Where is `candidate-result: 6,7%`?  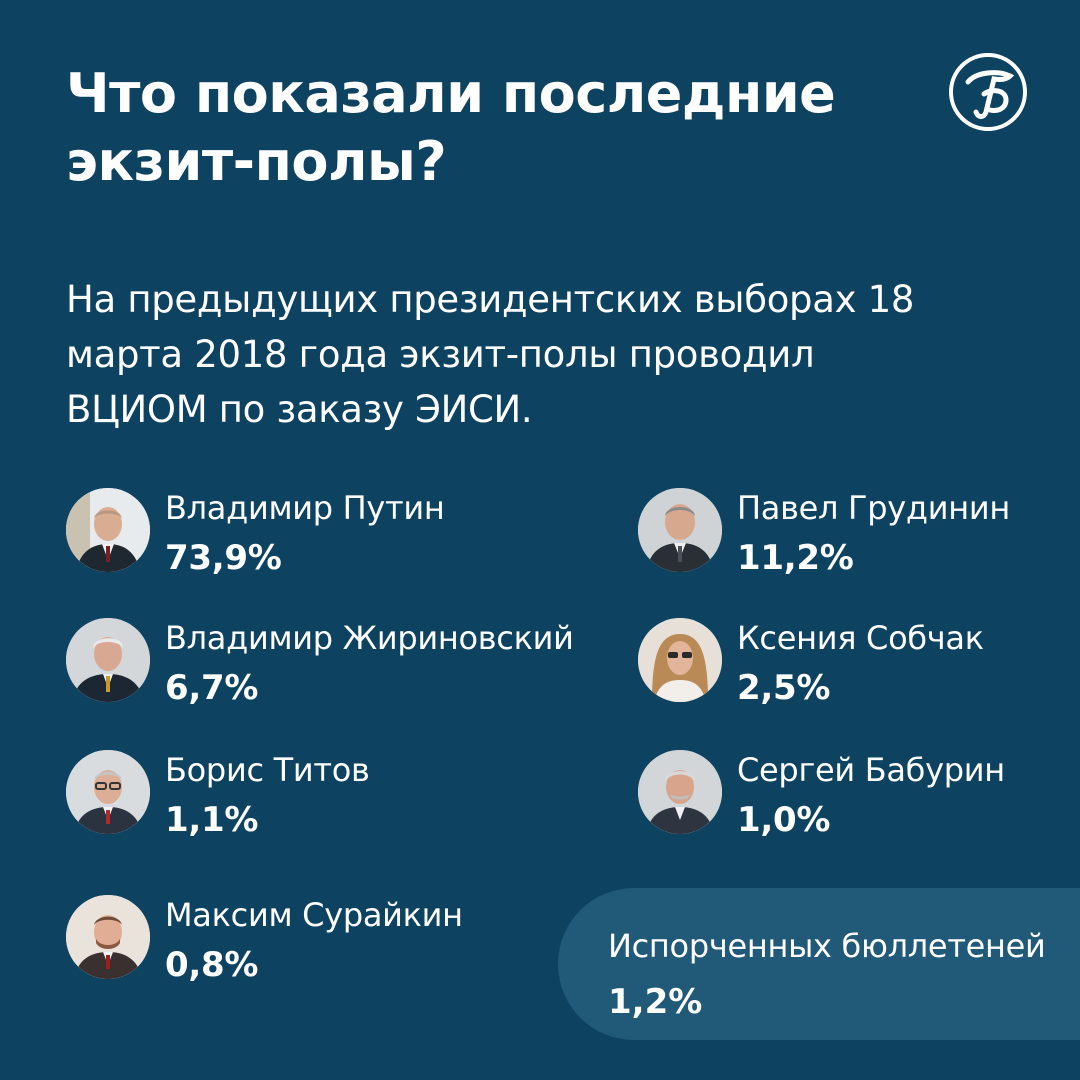 candidate-result: 6,7% is located at coordinates (212, 688).